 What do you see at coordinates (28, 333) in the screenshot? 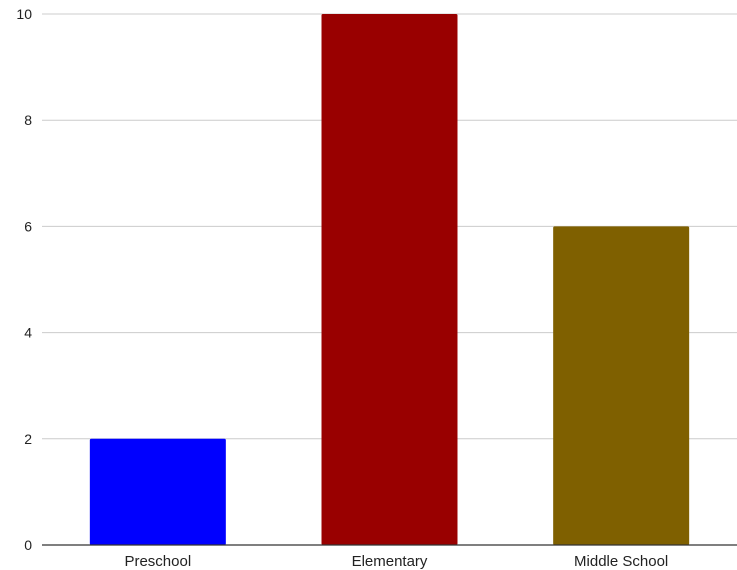
I see `y-tick-label: 4` at bounding box center [28, 333].